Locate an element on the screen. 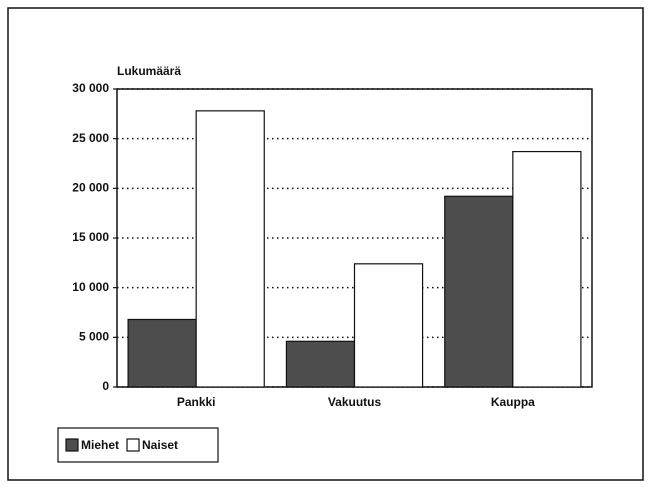 This screenshot has height=488, width=651. y-tick-label: 15 000 is located at coordinates (90, 237).